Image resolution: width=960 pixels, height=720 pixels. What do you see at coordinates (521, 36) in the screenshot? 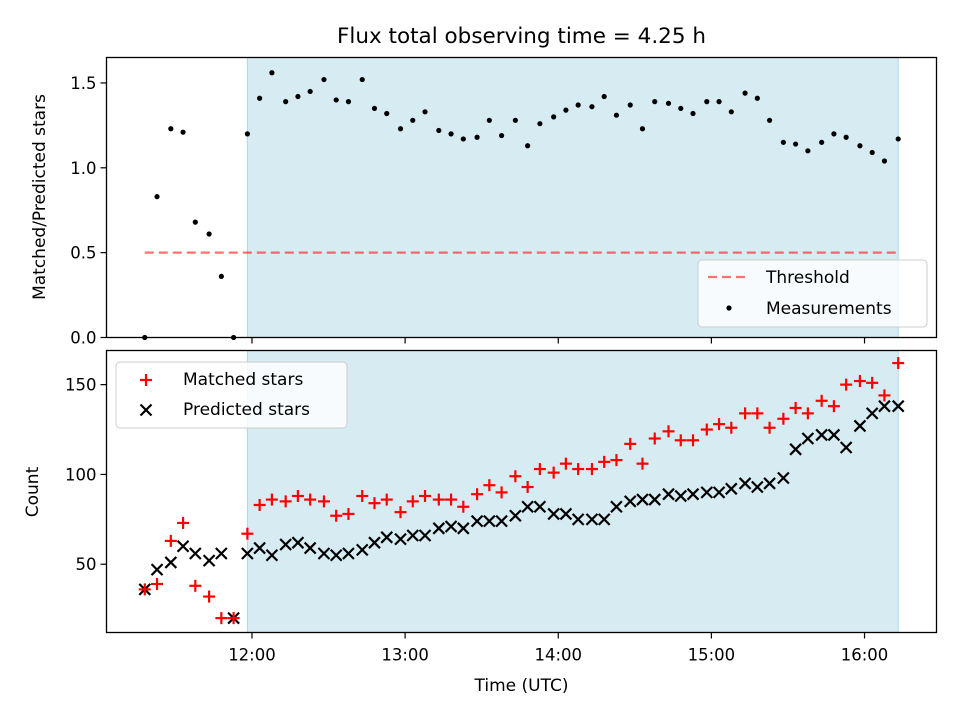
I see `chart-title: Flux total observing time = 4.25 h` at bounding box center [521, 36].